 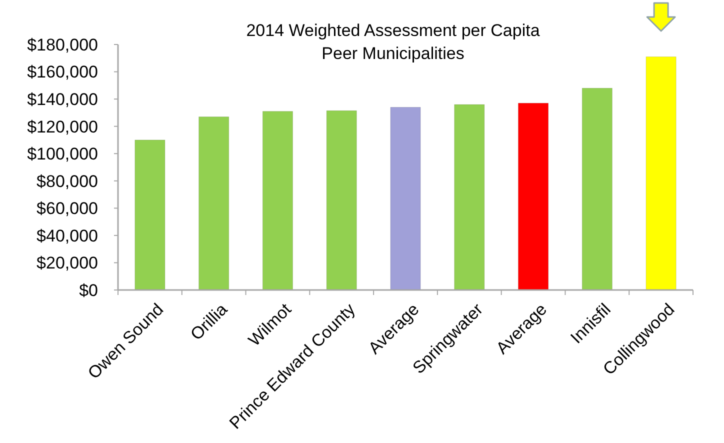 I want to click on y-tick-label: $40,000, so click(x=67, y=236).